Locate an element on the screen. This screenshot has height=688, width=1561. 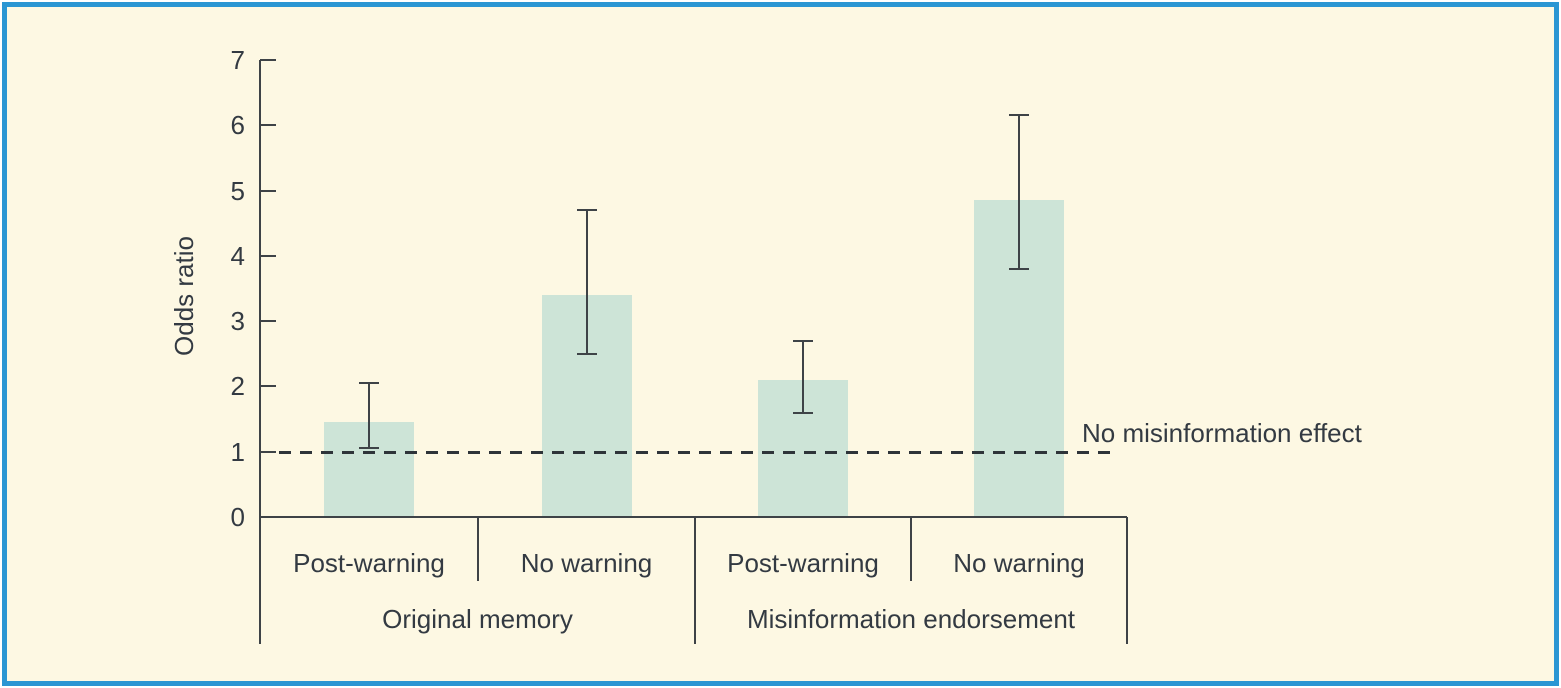
reference-line-label: No misinformation effect is located at coordinates (1222, 433).